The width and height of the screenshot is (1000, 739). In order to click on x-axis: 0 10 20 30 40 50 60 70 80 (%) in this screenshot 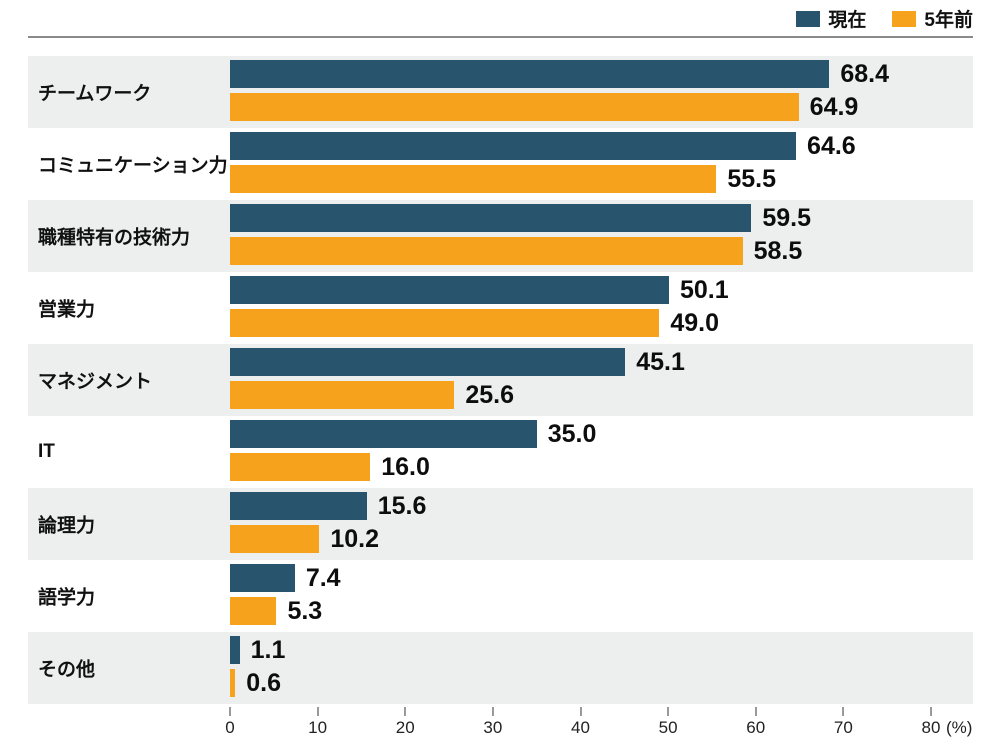, I will do `click(500, 721)`.